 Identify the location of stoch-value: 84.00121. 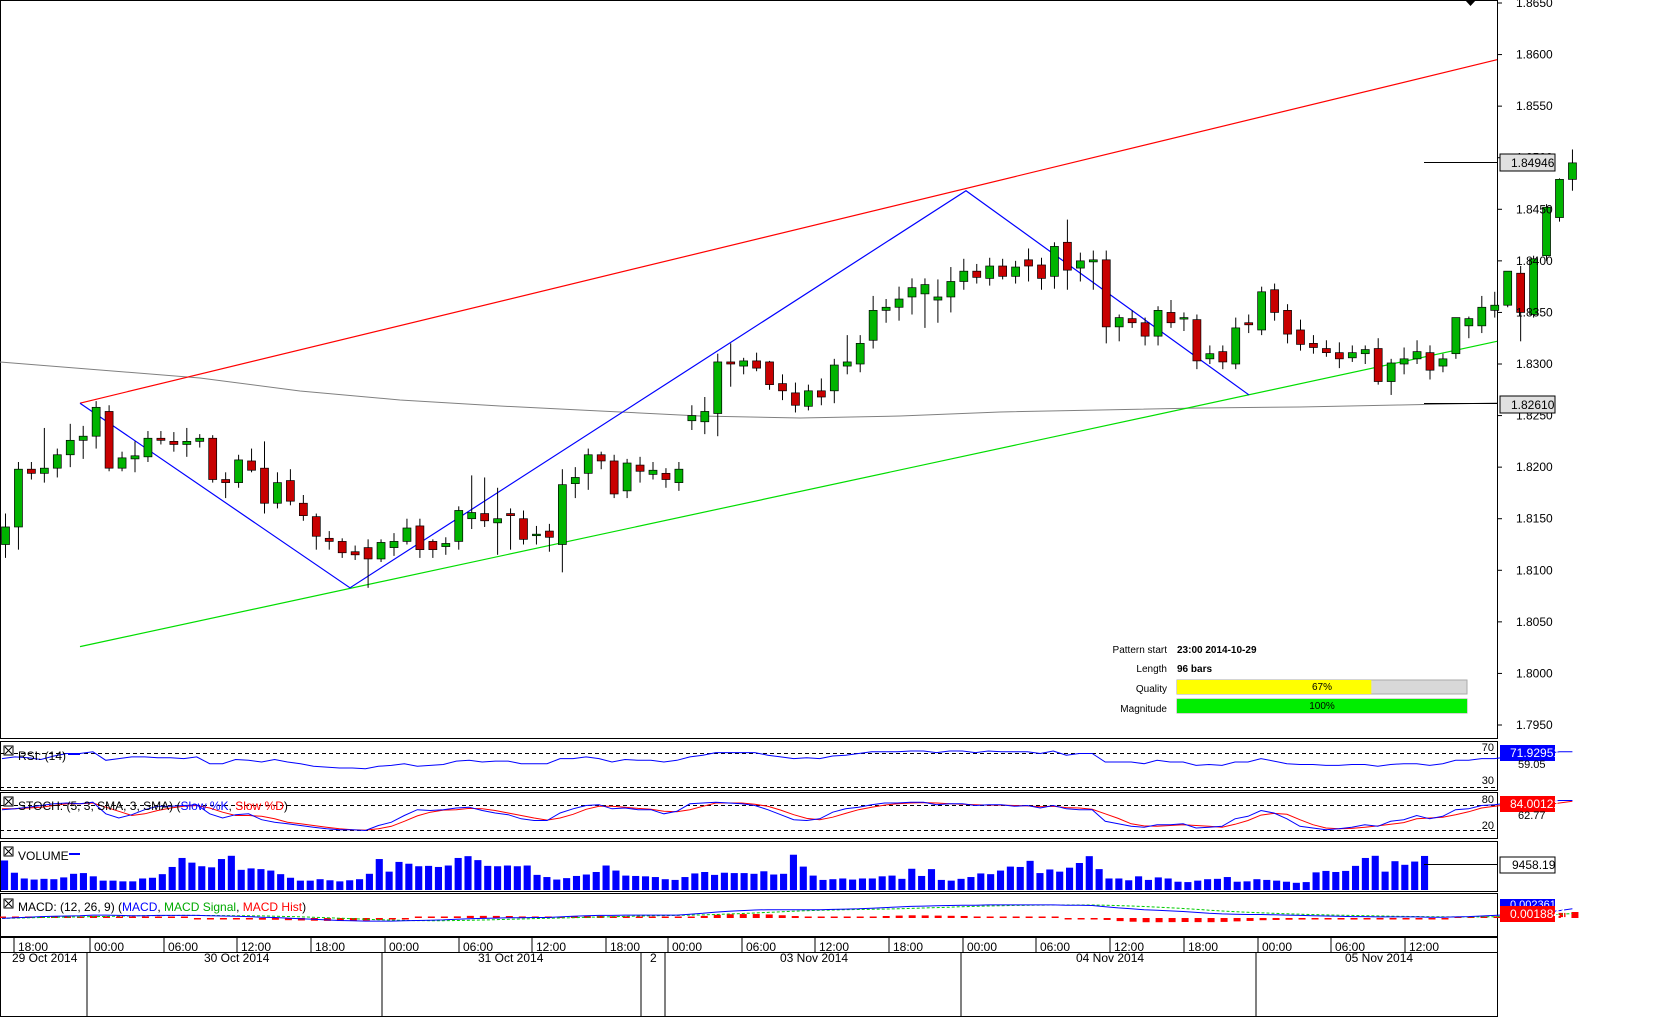
(1535, 804).